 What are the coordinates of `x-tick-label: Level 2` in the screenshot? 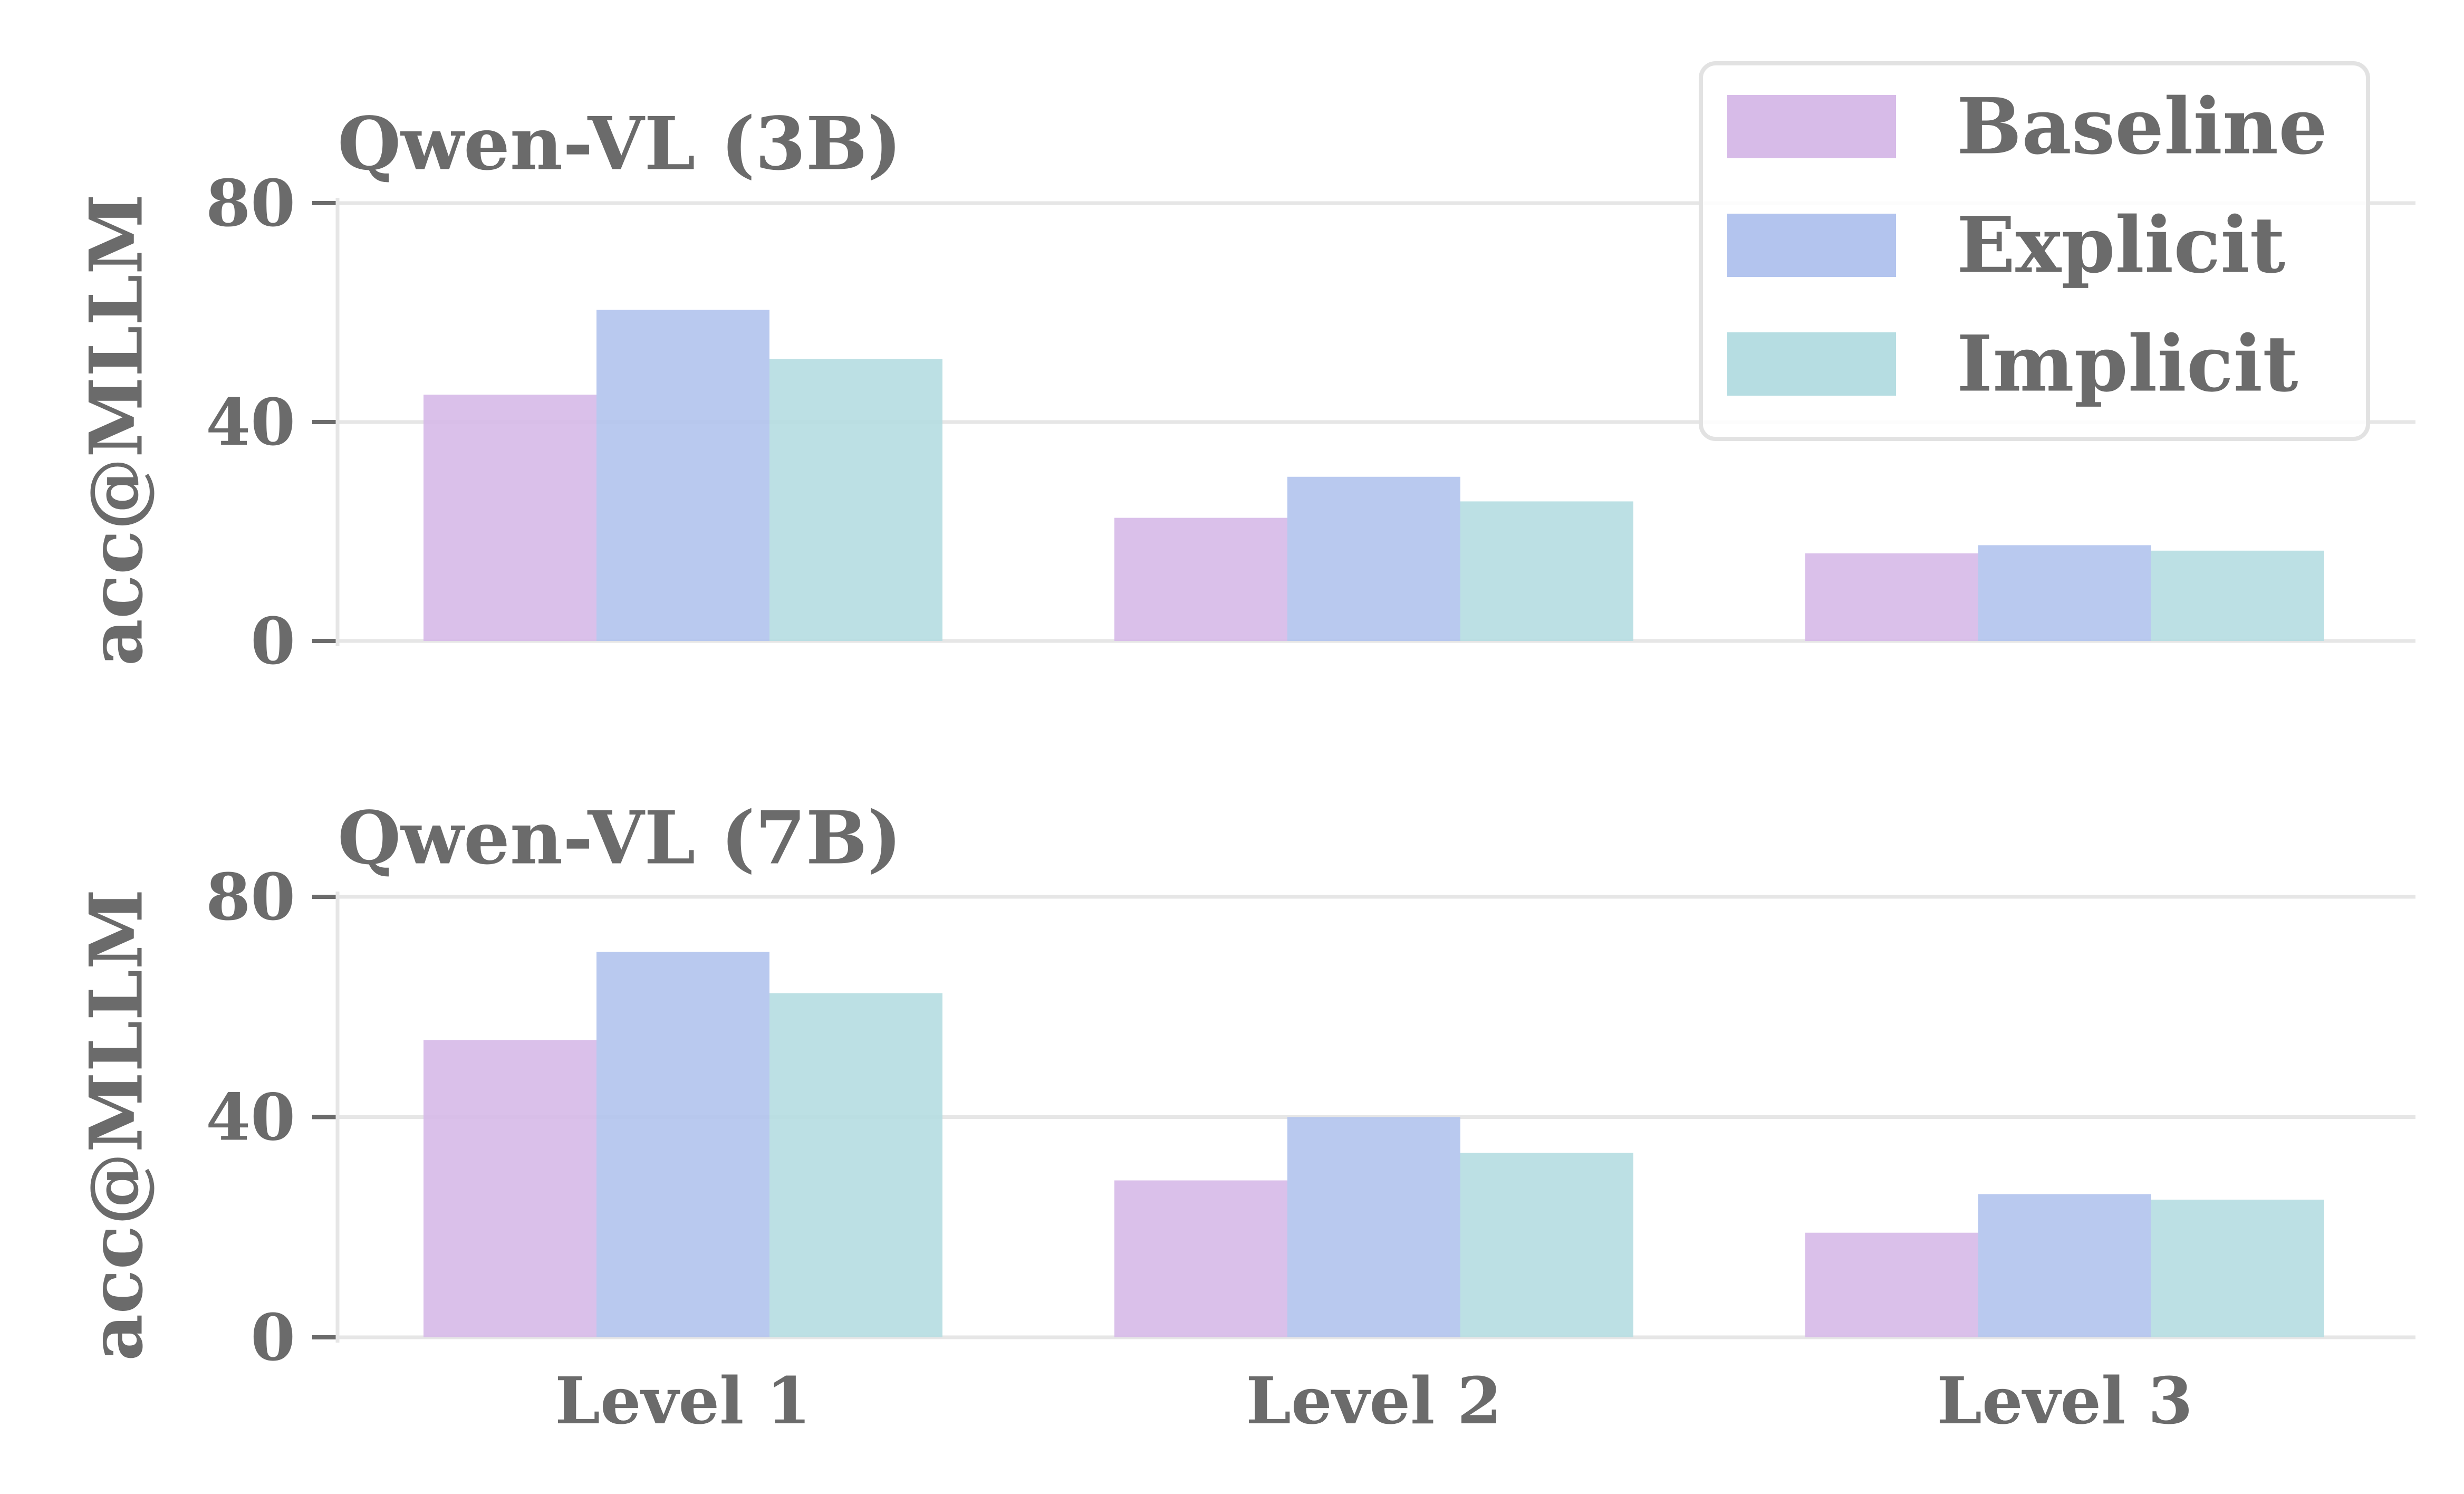 It's located at (1374, 1401).